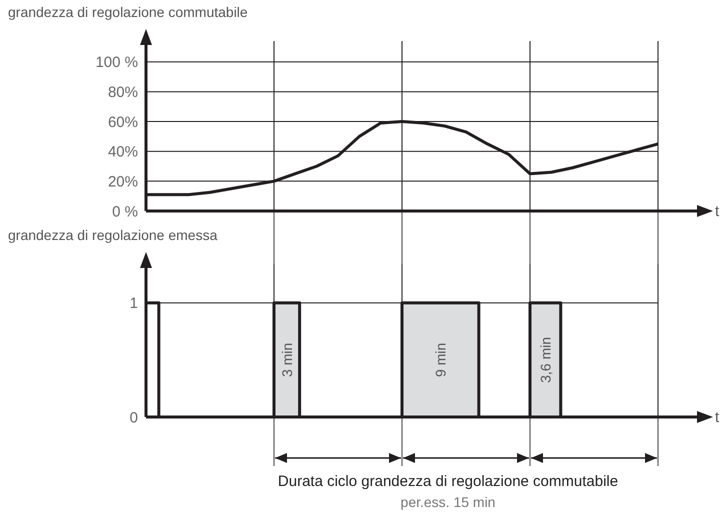  I want to click on annotation: 9 min, so click(440, 360).